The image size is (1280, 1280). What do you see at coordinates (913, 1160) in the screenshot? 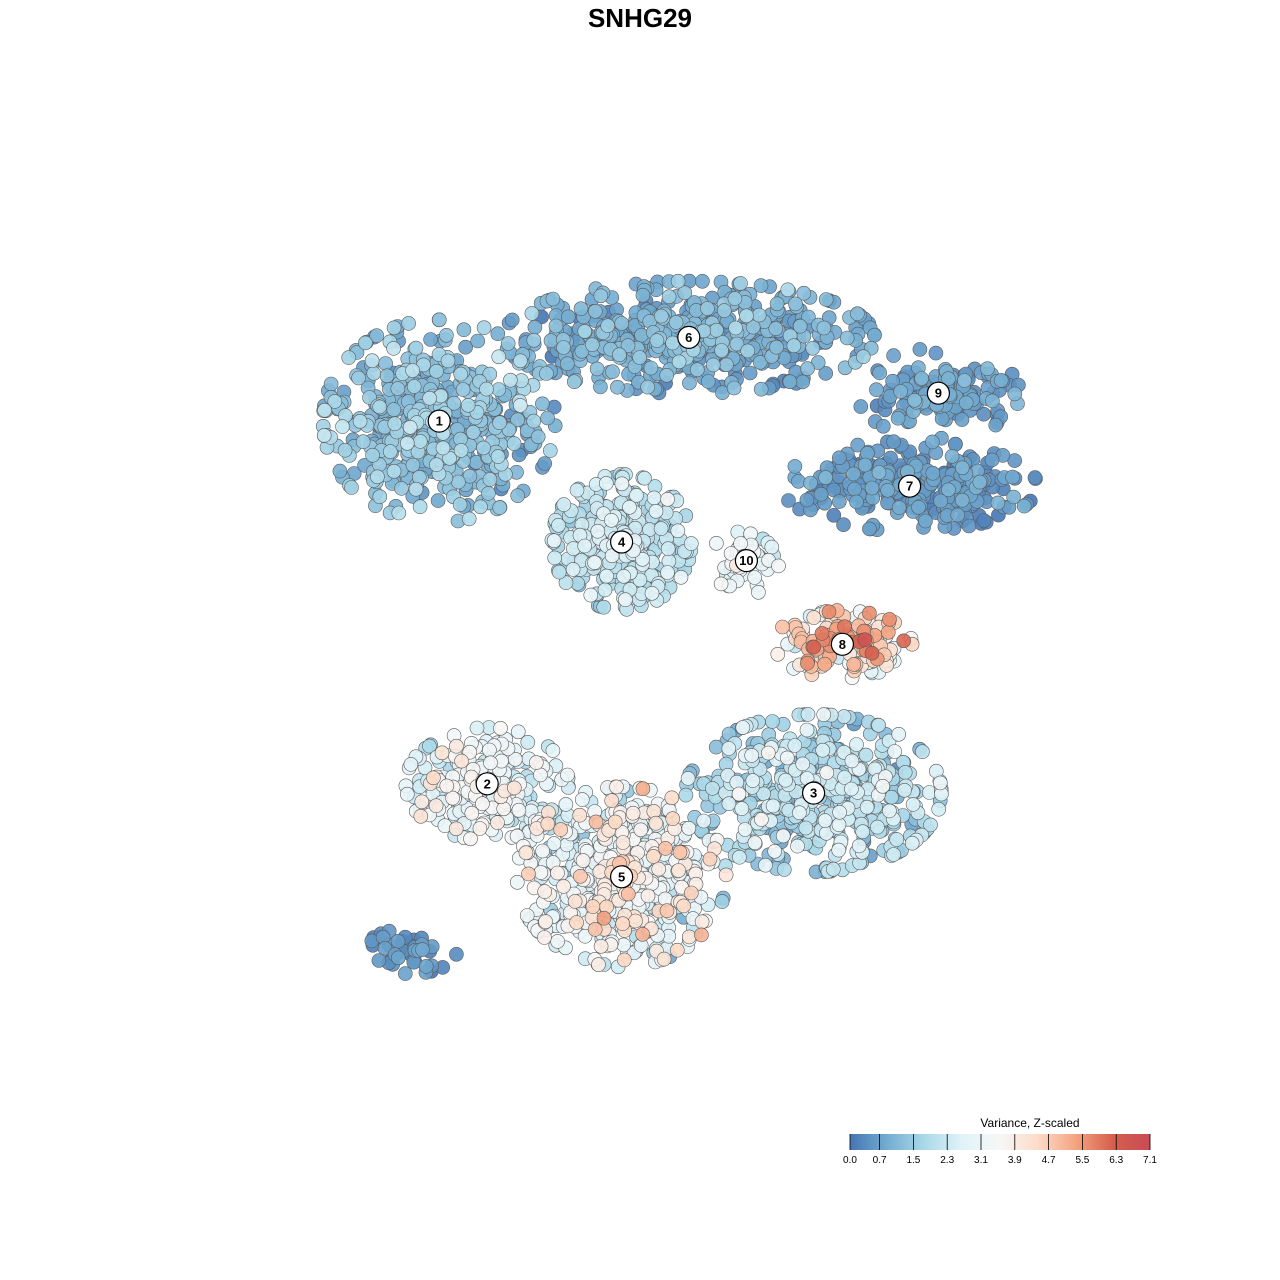
I see `legend-tick-label: 1.5` at bounding box center [913, 1160].